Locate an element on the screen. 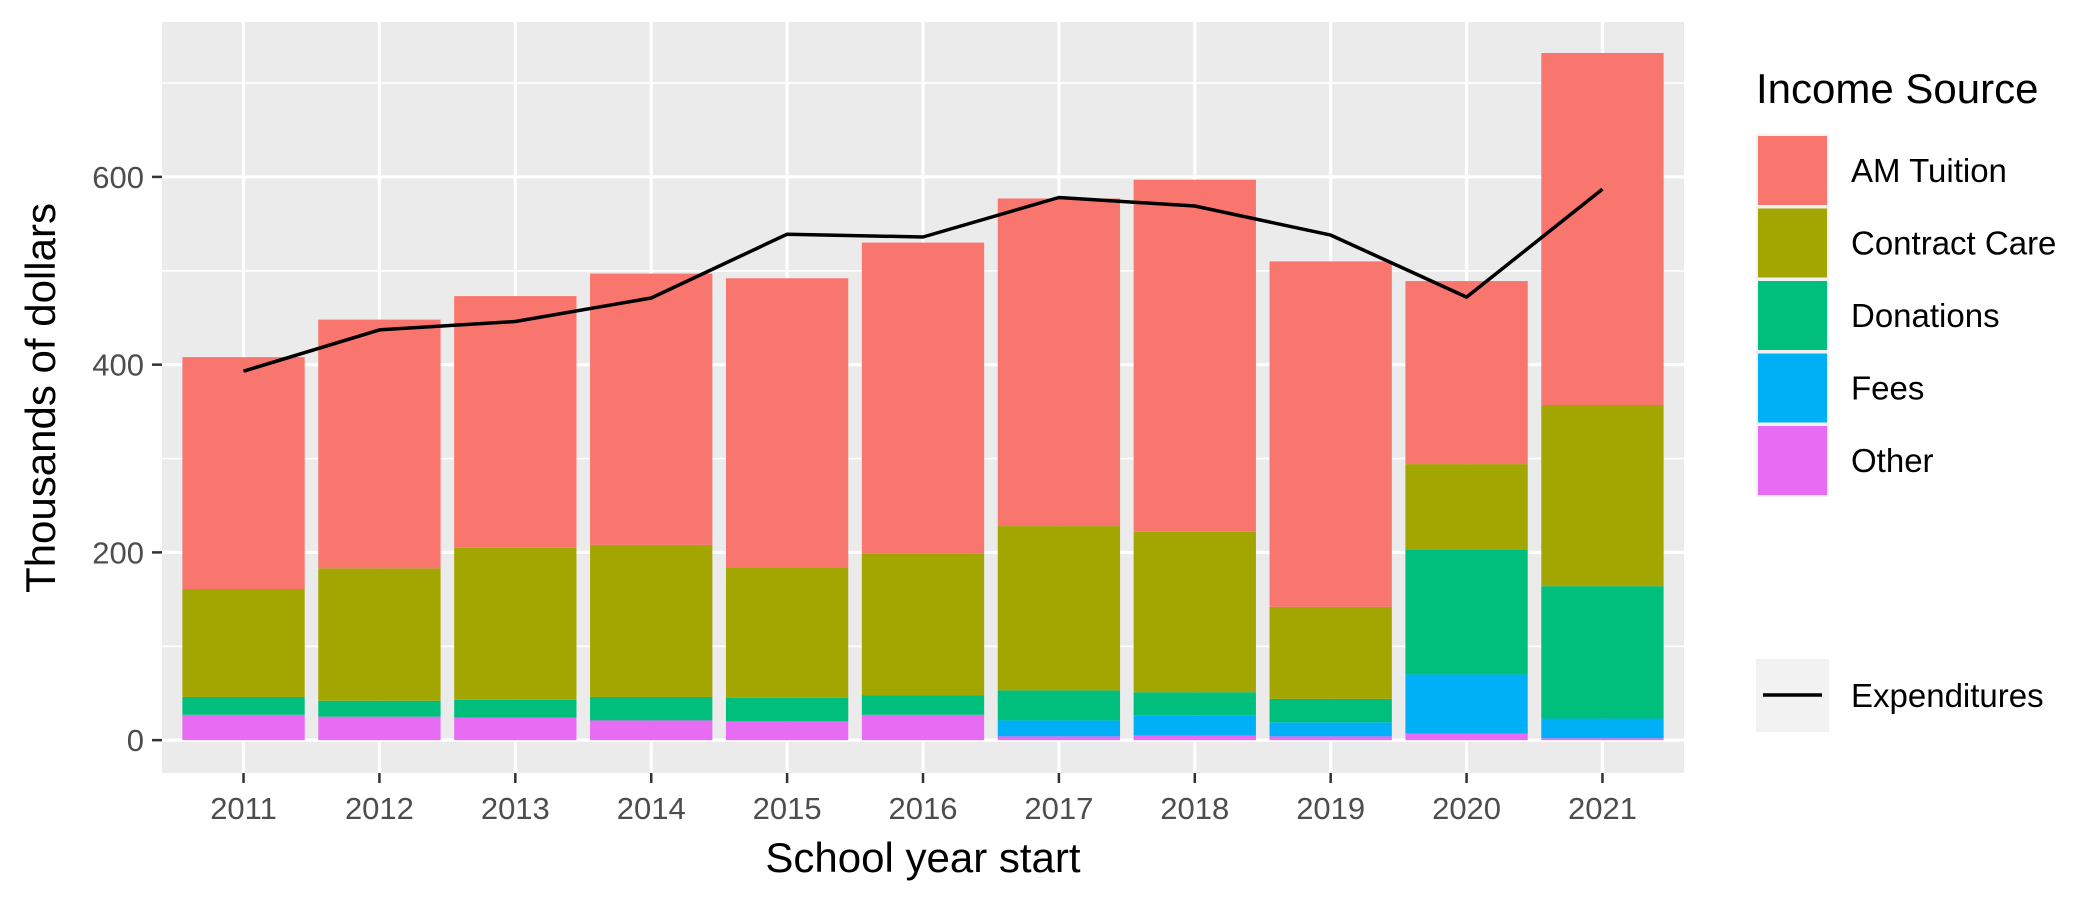 This screenshot has height=900, width=2100. bar-other-2015 is located at coordinates (787, 731).